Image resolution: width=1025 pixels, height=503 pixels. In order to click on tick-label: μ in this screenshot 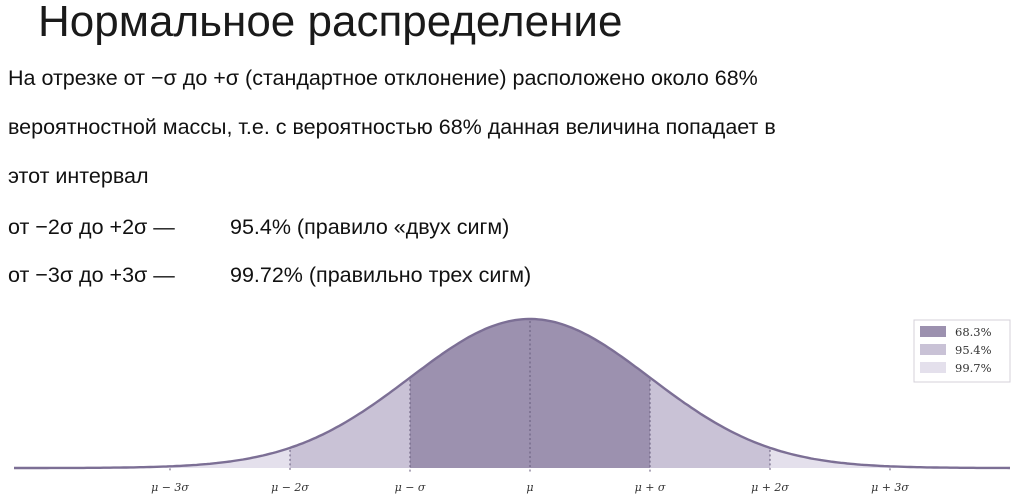, I will do `click(529, 487)`.